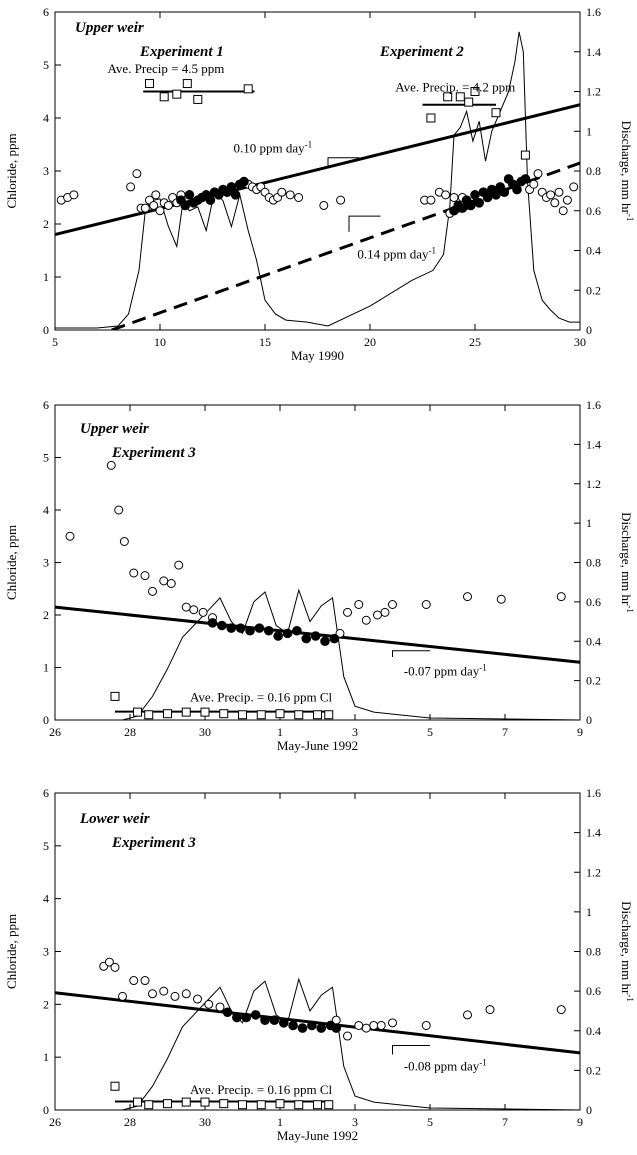  What do you see at coordinates (396, 253) in the screenshot?
I see `annotation: 0.14 ppm day-1` at bounding box center [396, 253].